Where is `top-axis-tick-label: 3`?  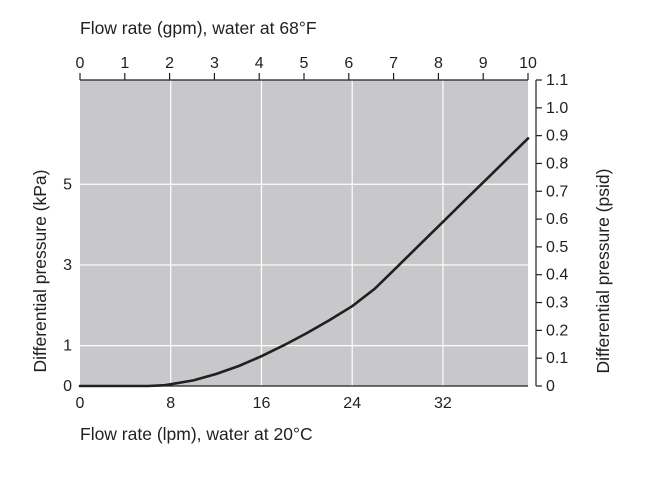 top-axis-tick-label: 3 is located at coordinates (214, 63).